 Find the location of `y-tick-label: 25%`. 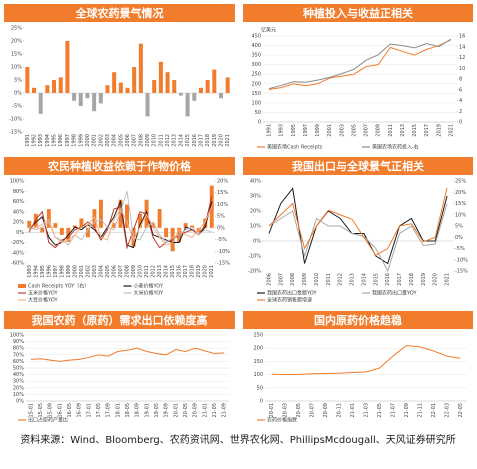

y-tick-label: 25% is located at coordinates (16, 29).